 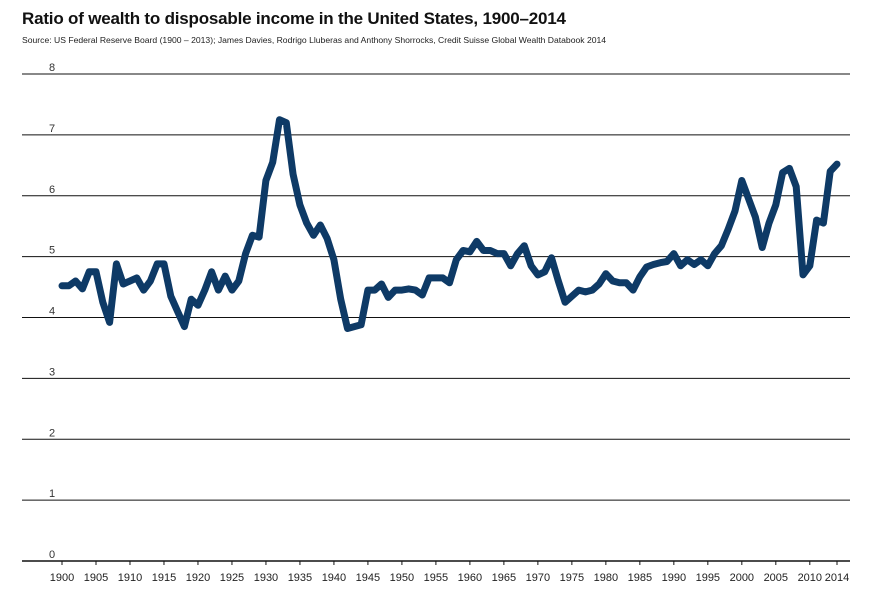 What do you see at coordinates (538, 578) in the screenshot?
I see `x-tick-label: 1970` at bounding box center [538, 578].